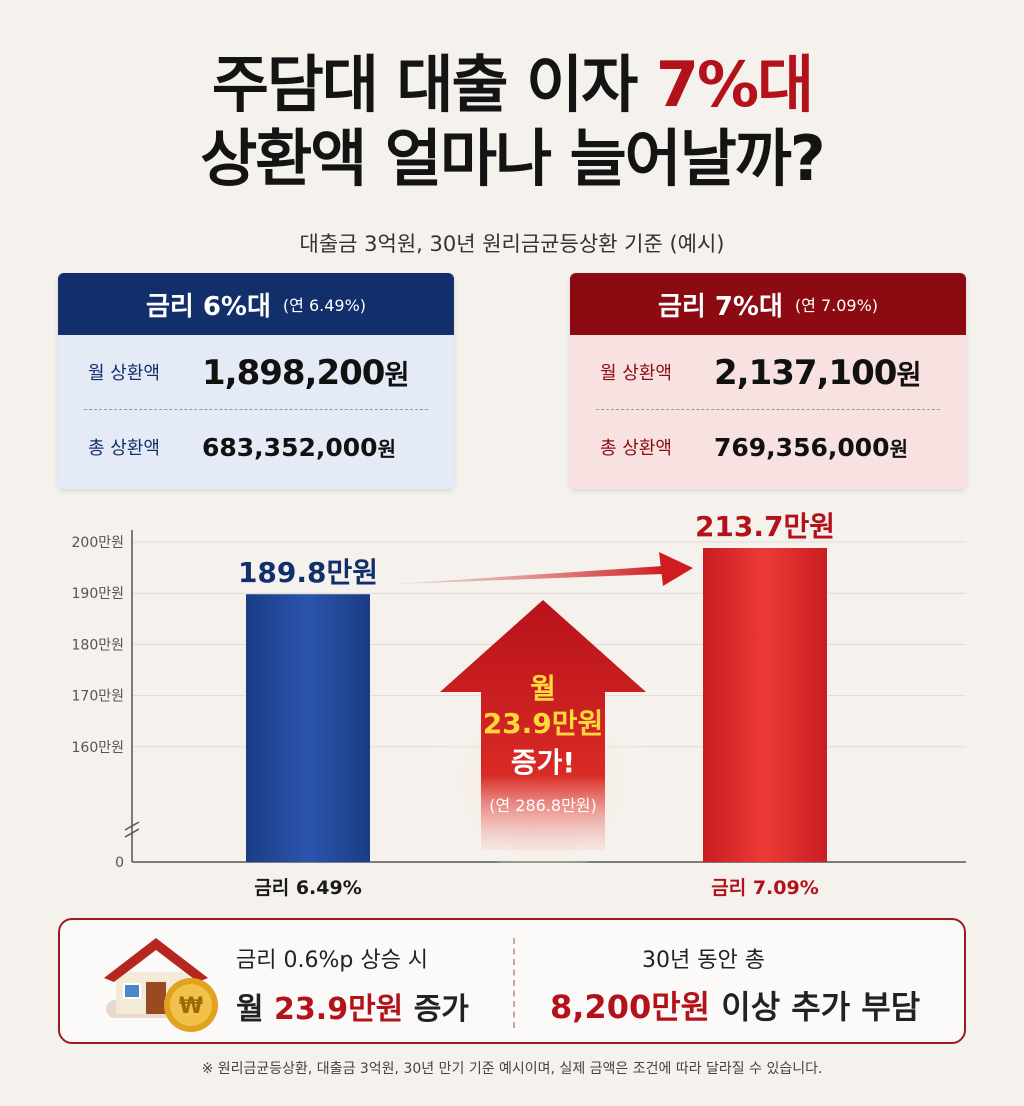 The height and width of the screenshot is (1106, 1024). Describe the element at coordinates (703, 960) in the screenshot. I see `summary-right-line-1: 30년 동안 총` at that location.